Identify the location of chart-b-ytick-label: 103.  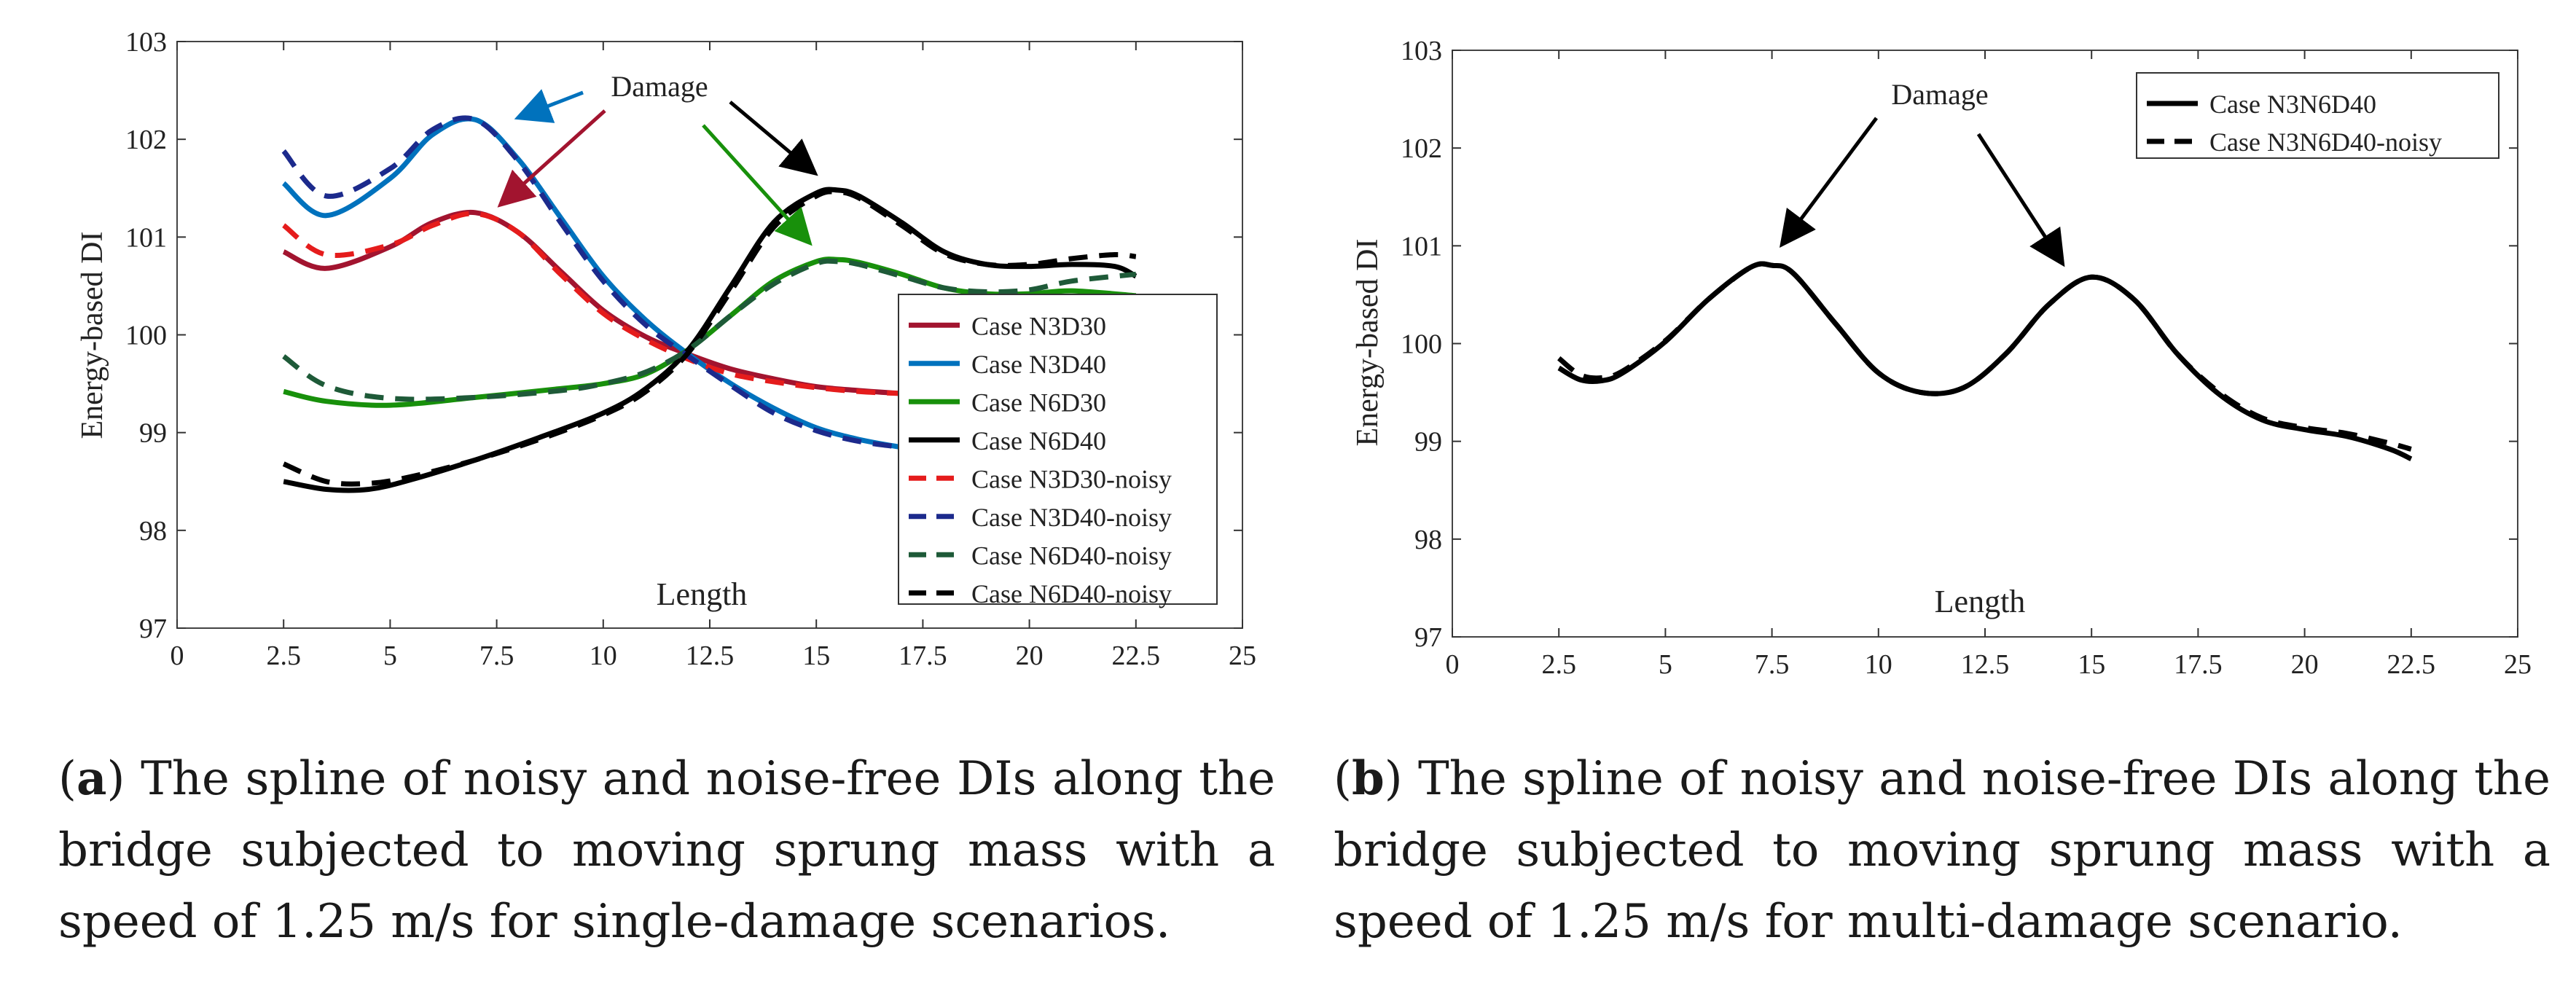
(1421, 51).